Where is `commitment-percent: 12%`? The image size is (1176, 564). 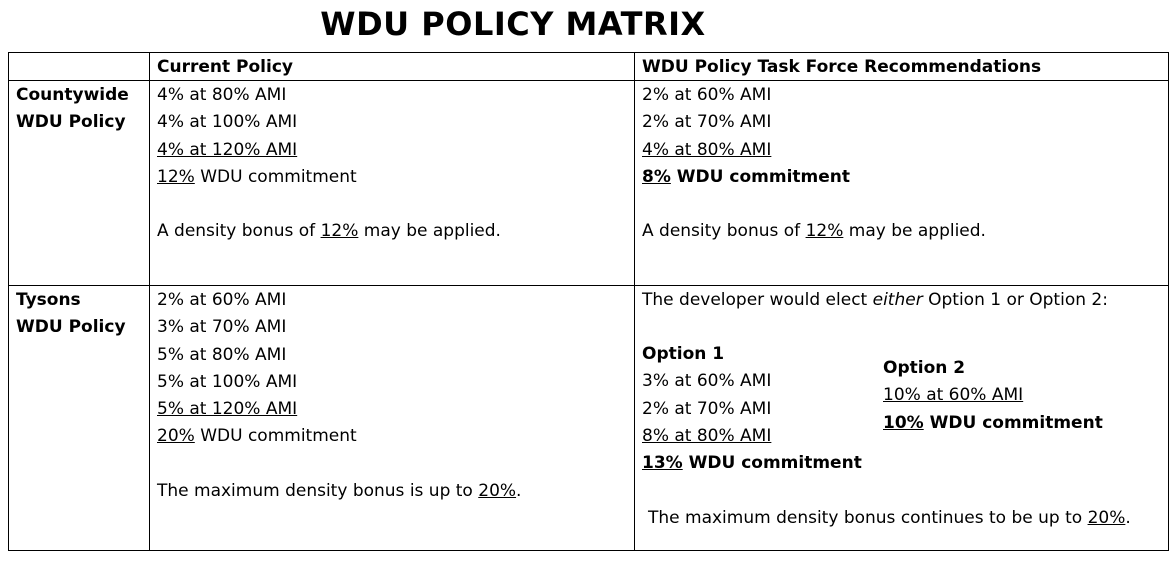
commitment-percent: 12% is located at coordinates (176, 176).